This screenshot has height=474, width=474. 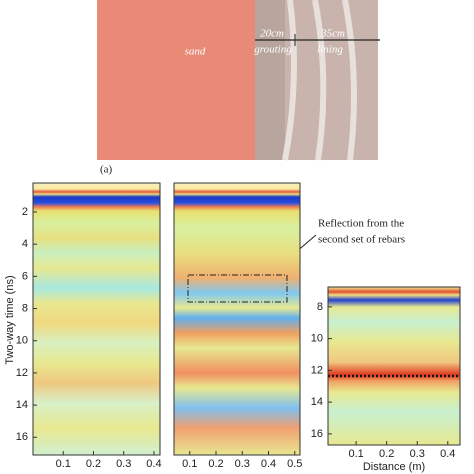 What do you see at coordinates (106, 170) in the screenshot?
I see `figure-label: (a)` at bounding box center [106, 170].